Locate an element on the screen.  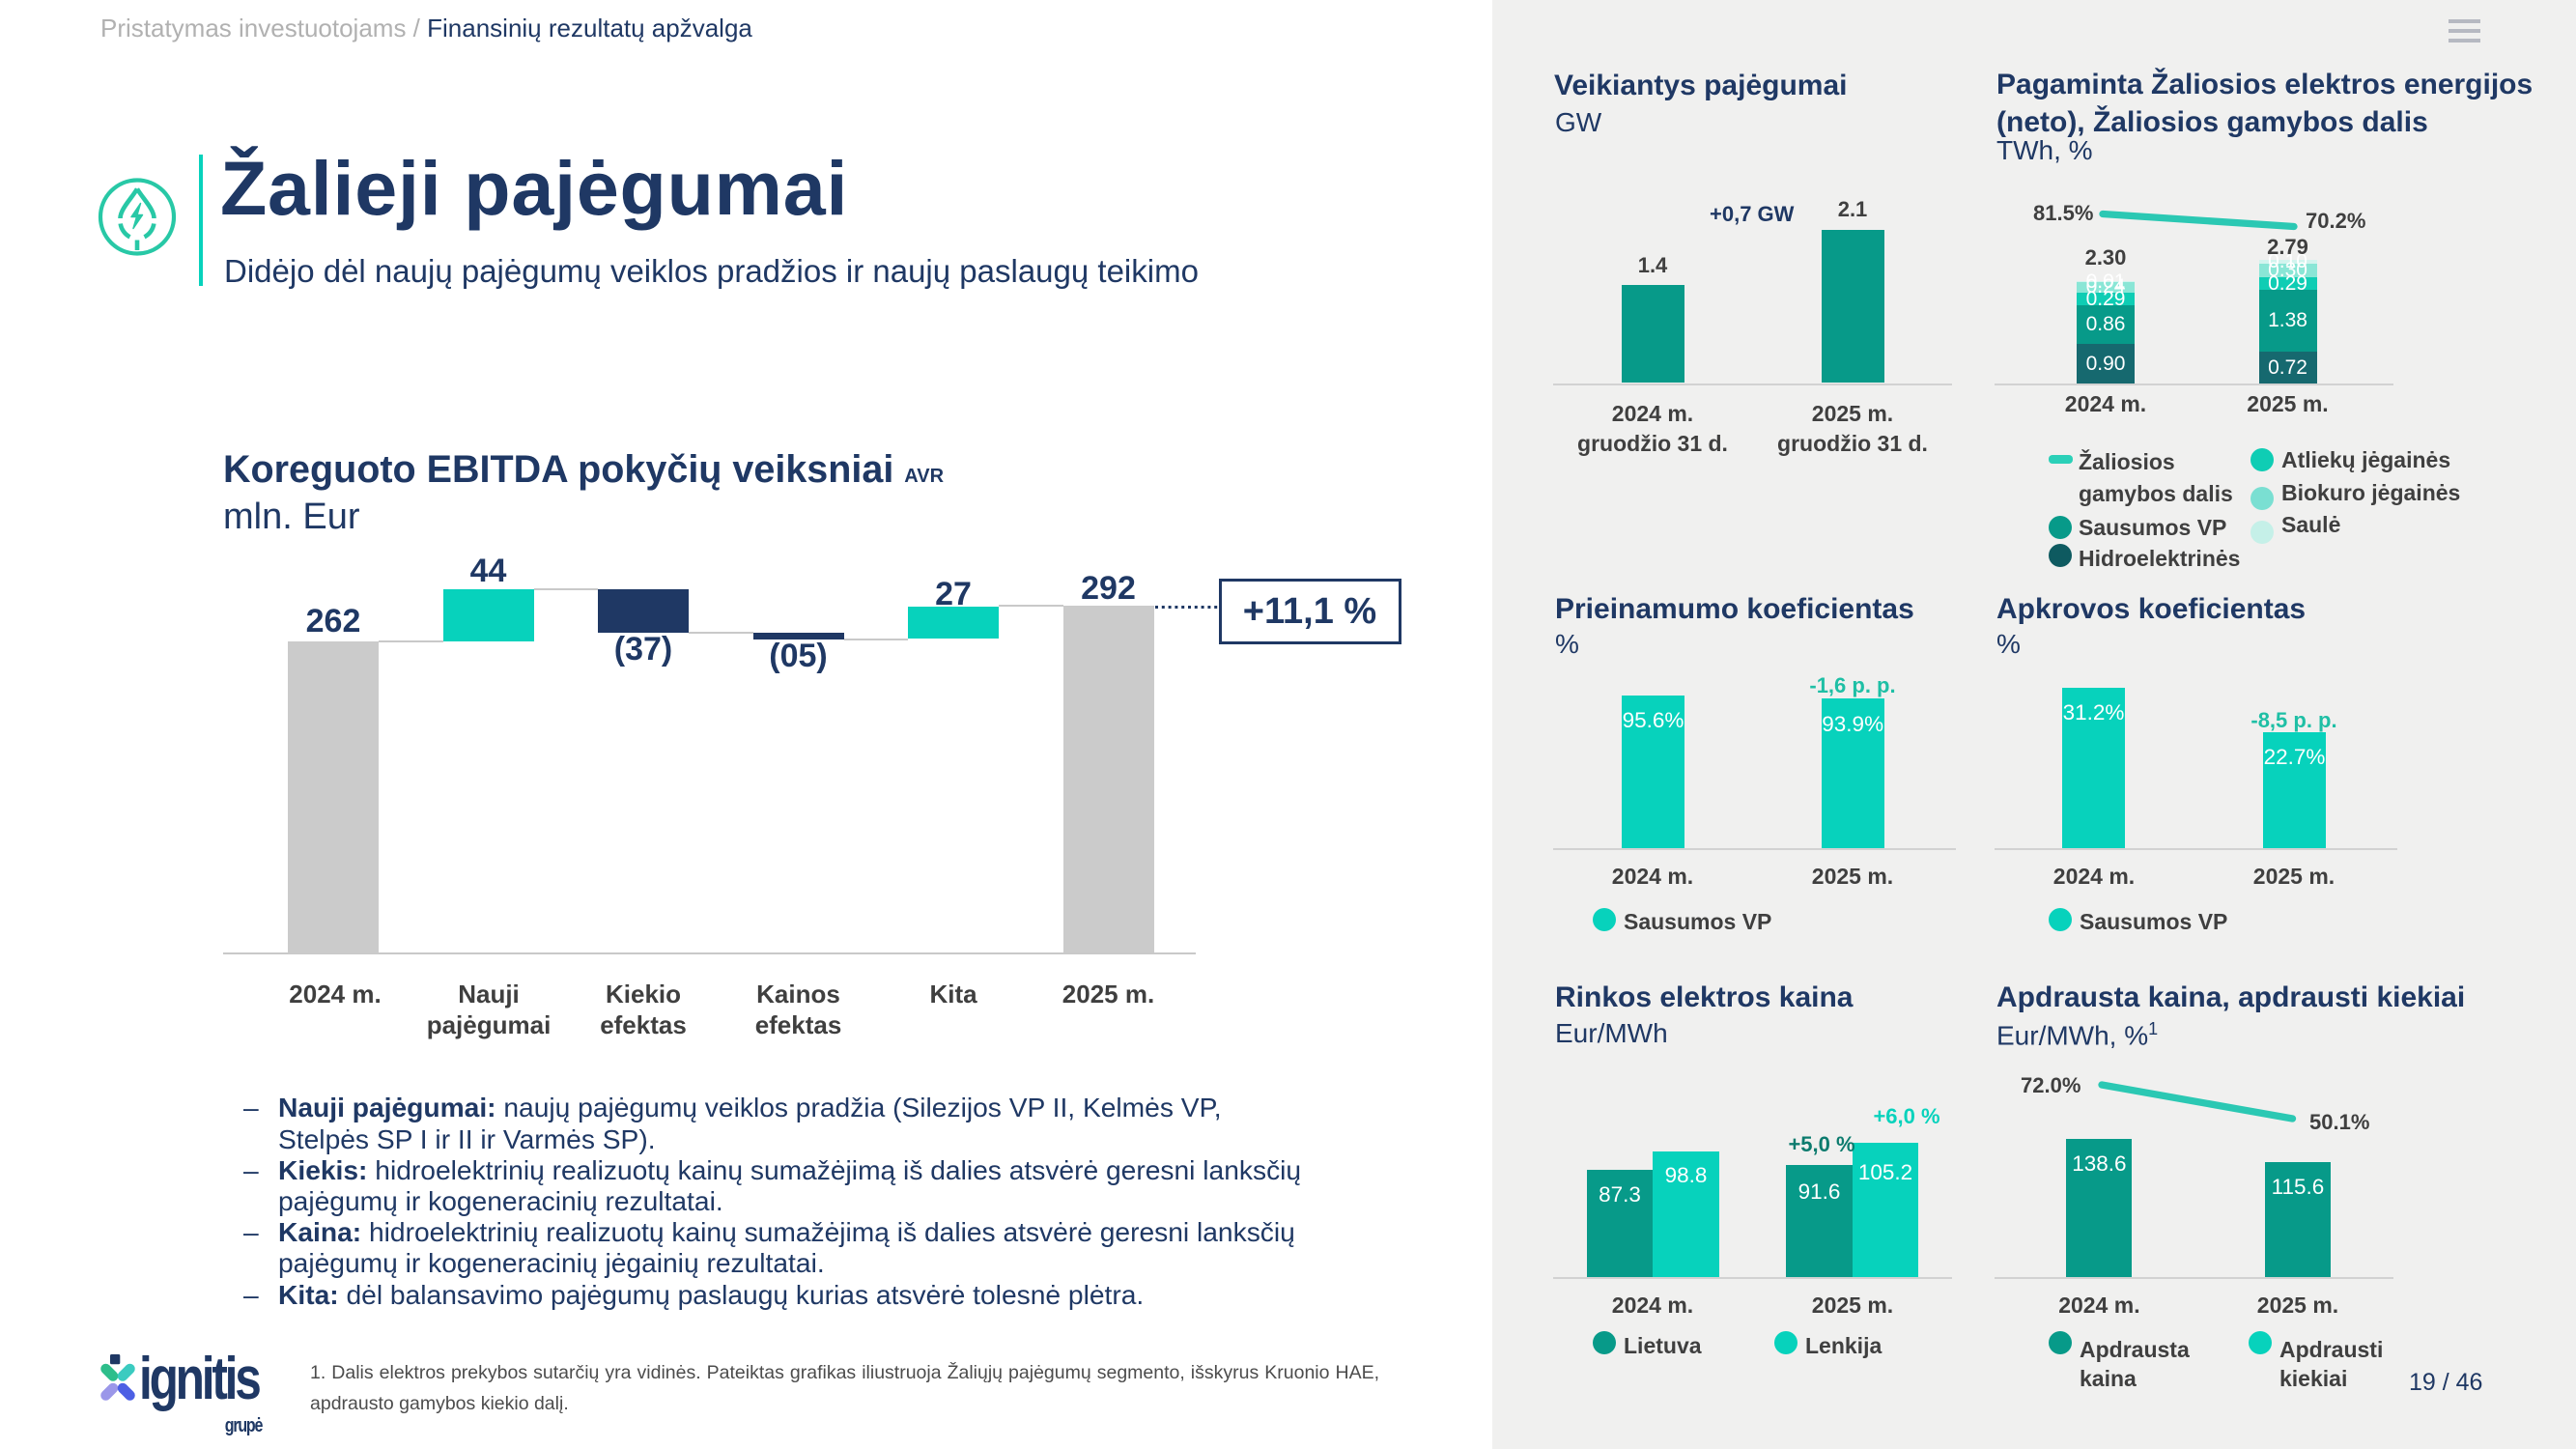
svg-text: grupė is located at coordinates (244, 1424).